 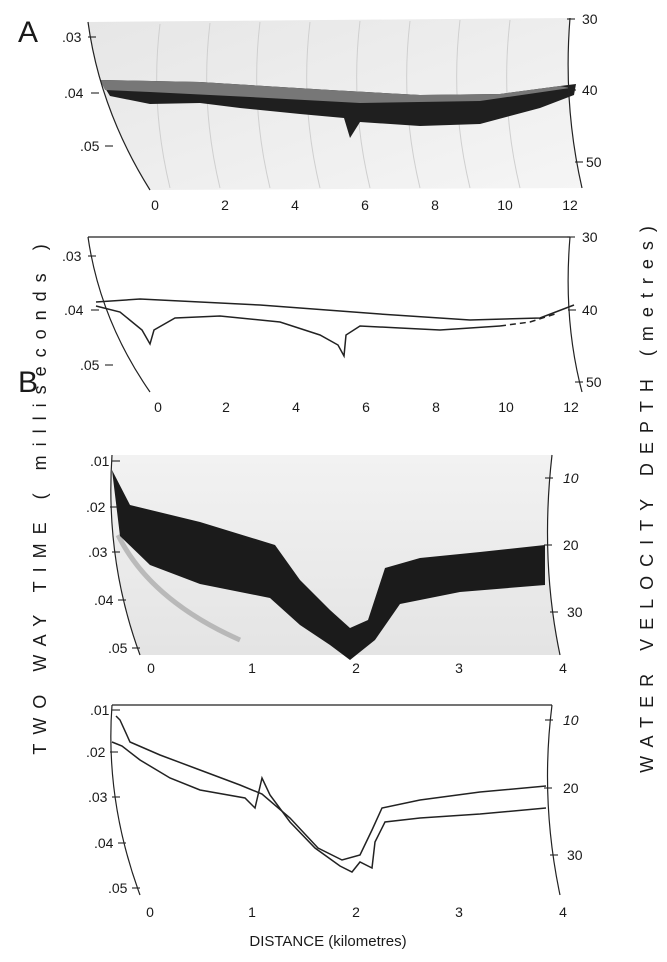 I want to click on panel-b-sonar-frame, so click(x=335, y=555).